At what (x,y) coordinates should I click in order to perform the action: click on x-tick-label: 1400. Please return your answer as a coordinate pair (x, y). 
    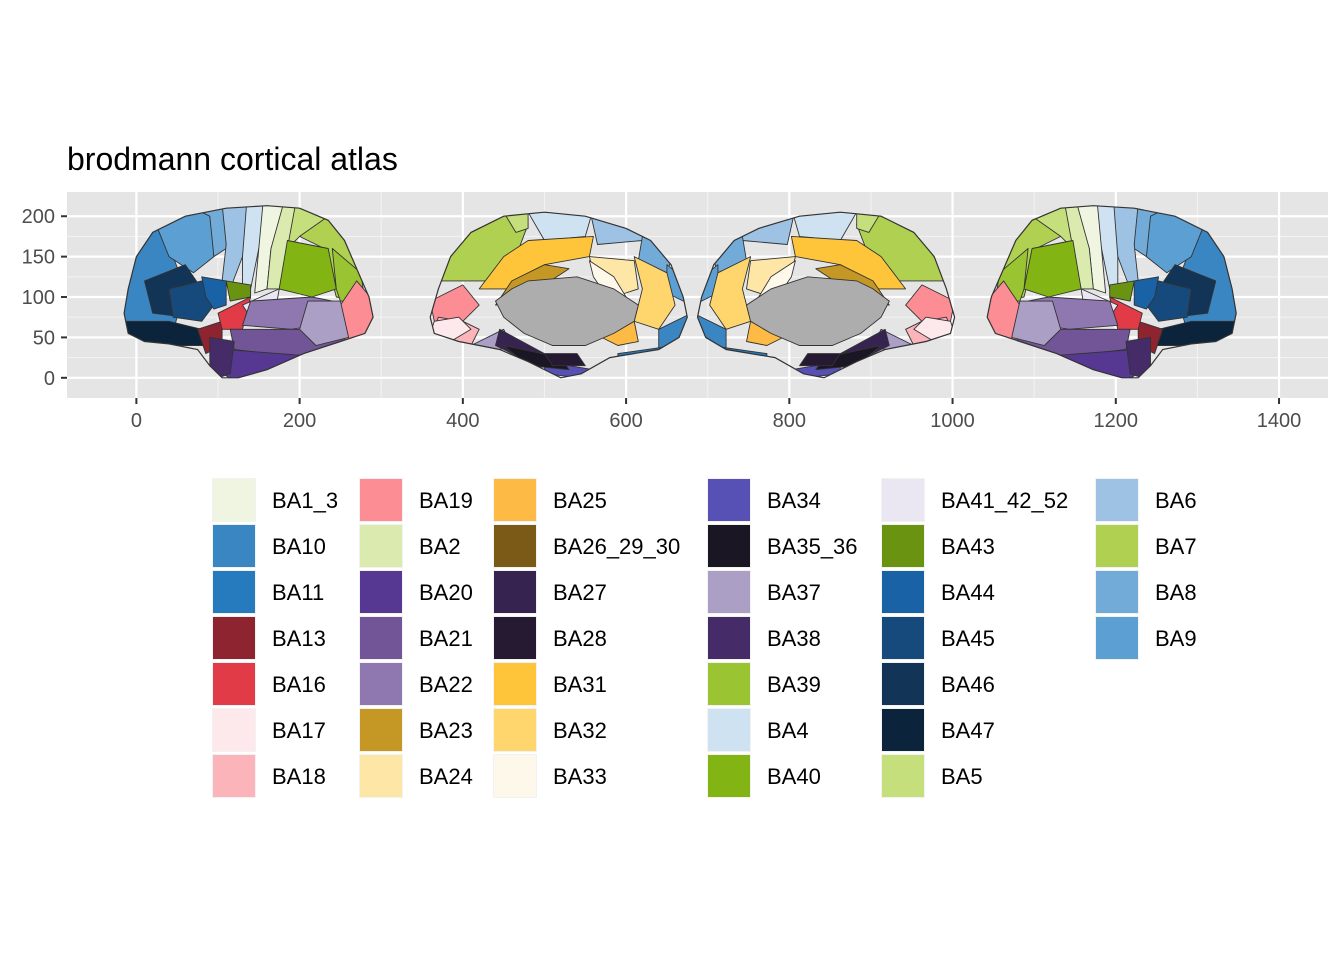
    Looking at the image, I should click on (1279, 421).